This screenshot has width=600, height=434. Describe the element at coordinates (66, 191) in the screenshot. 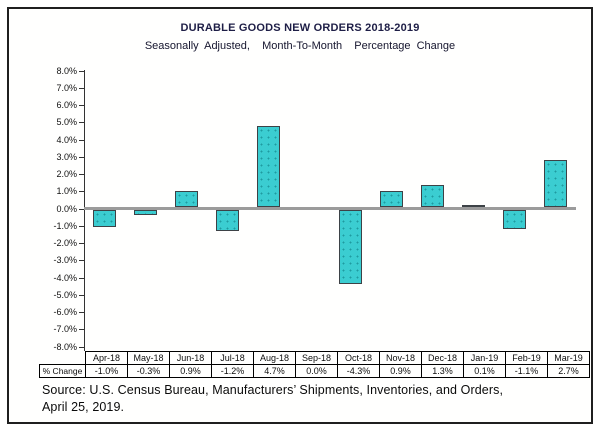

I see `y-axis-label: 1.0%` at that location.